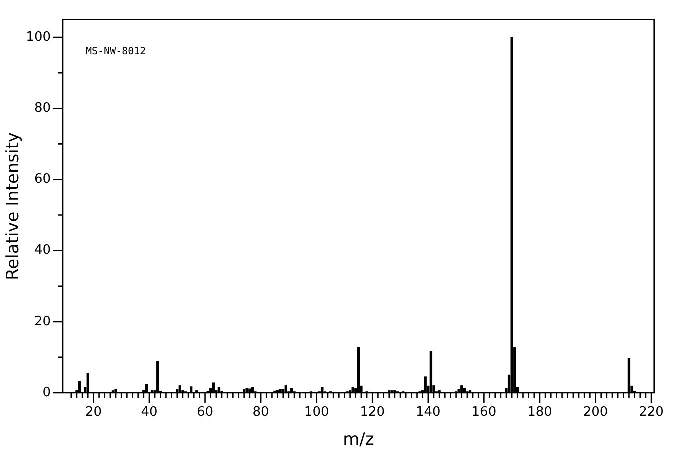 The height and width of the screenshot is (455, 676). What do you see at coordinates (373, 412) in the screenshot?
I see `x-tick-label: 120` at bounding box center [373, 412].